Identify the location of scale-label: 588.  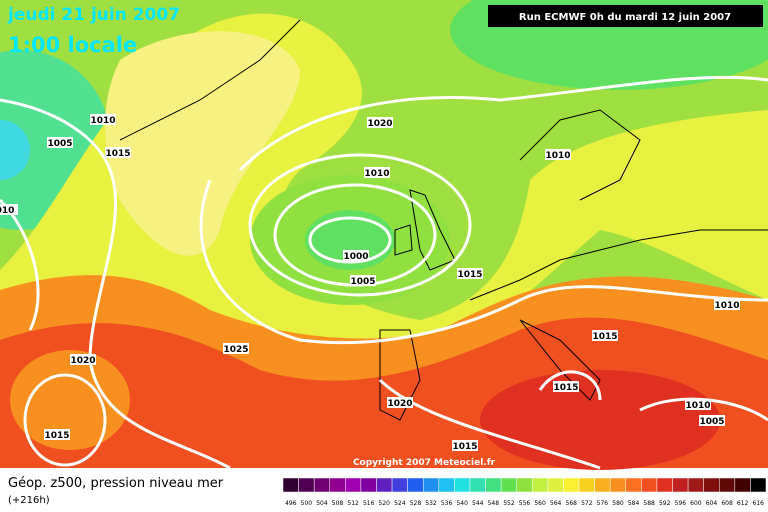
(649, 503).